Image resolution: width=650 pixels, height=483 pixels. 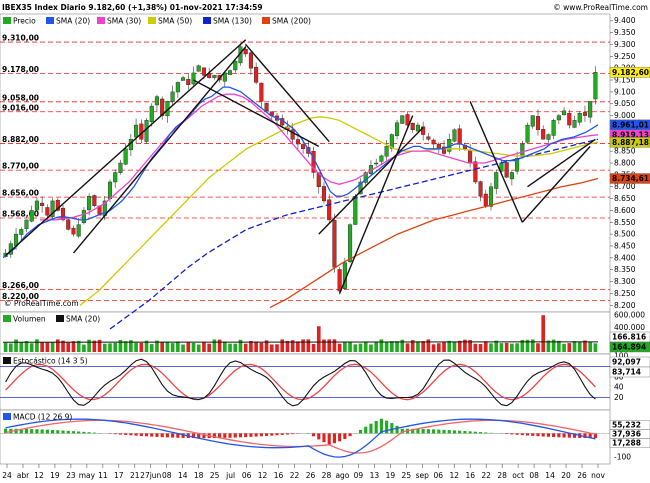 I want to click on price-tick-label: 8.600, so click(x=625, y=210).